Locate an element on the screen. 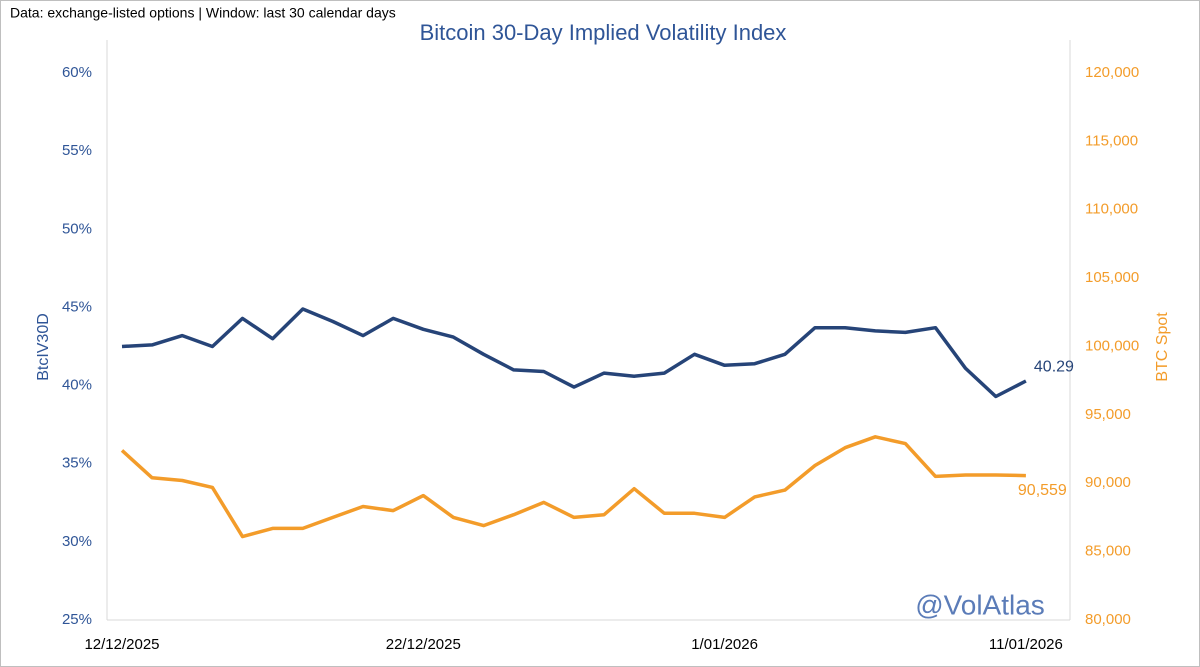 This screenshot has height=667, width=1200. x-tick-label: 1/01/2026 is located at coordinates (724, 644).